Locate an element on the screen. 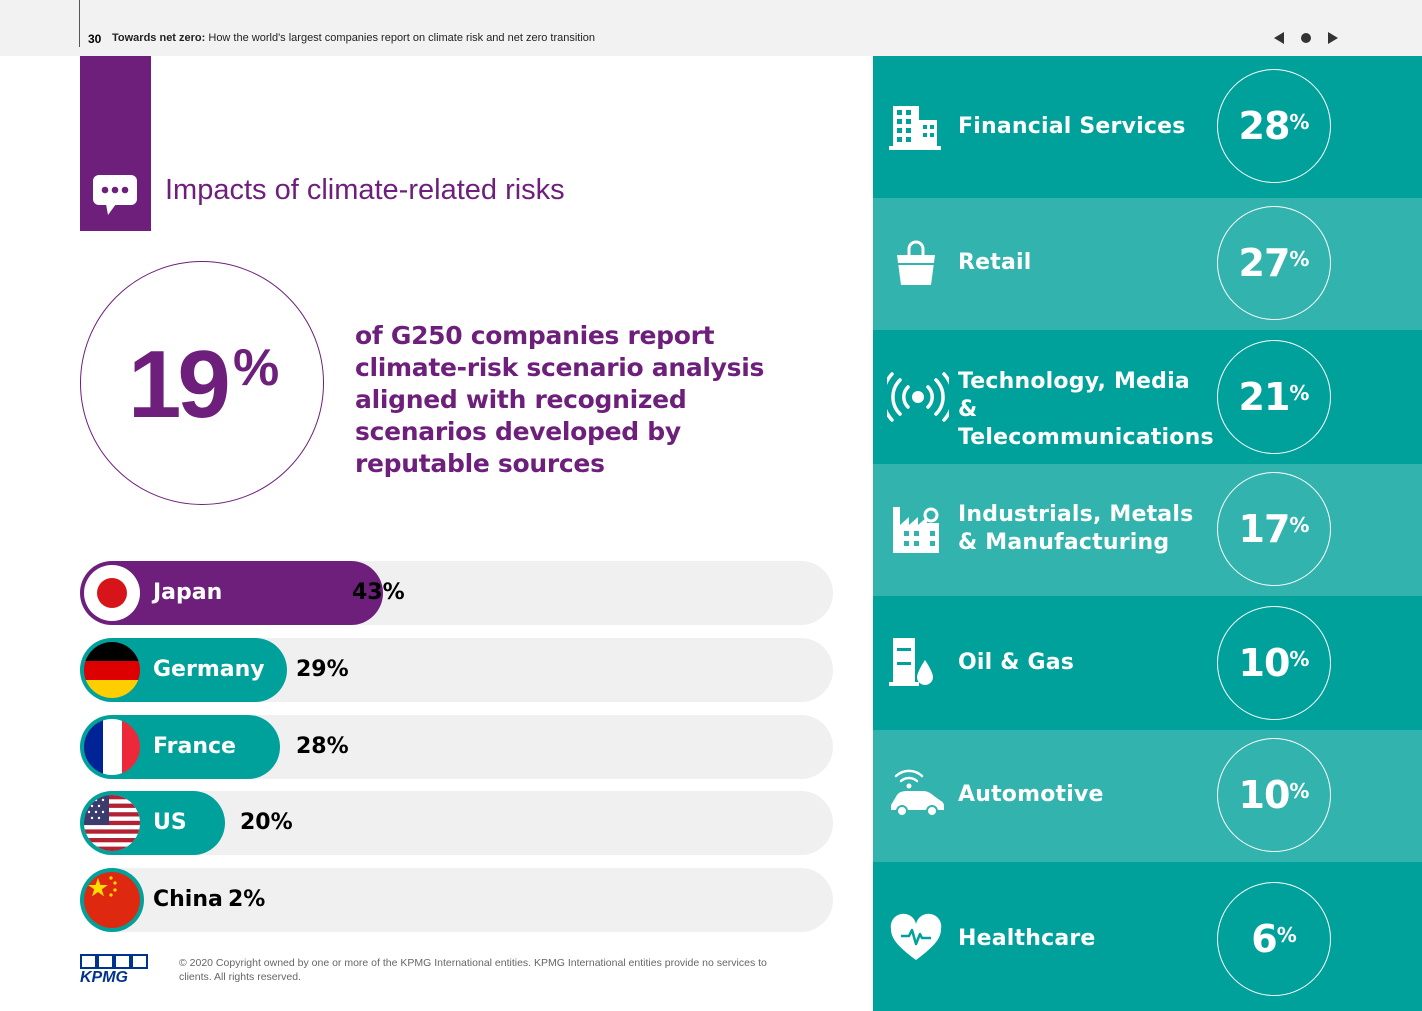 Image resolution: width=1422 pixels, height=1011 pixels. japan-flag-icon is located at coordinates (112, 593).